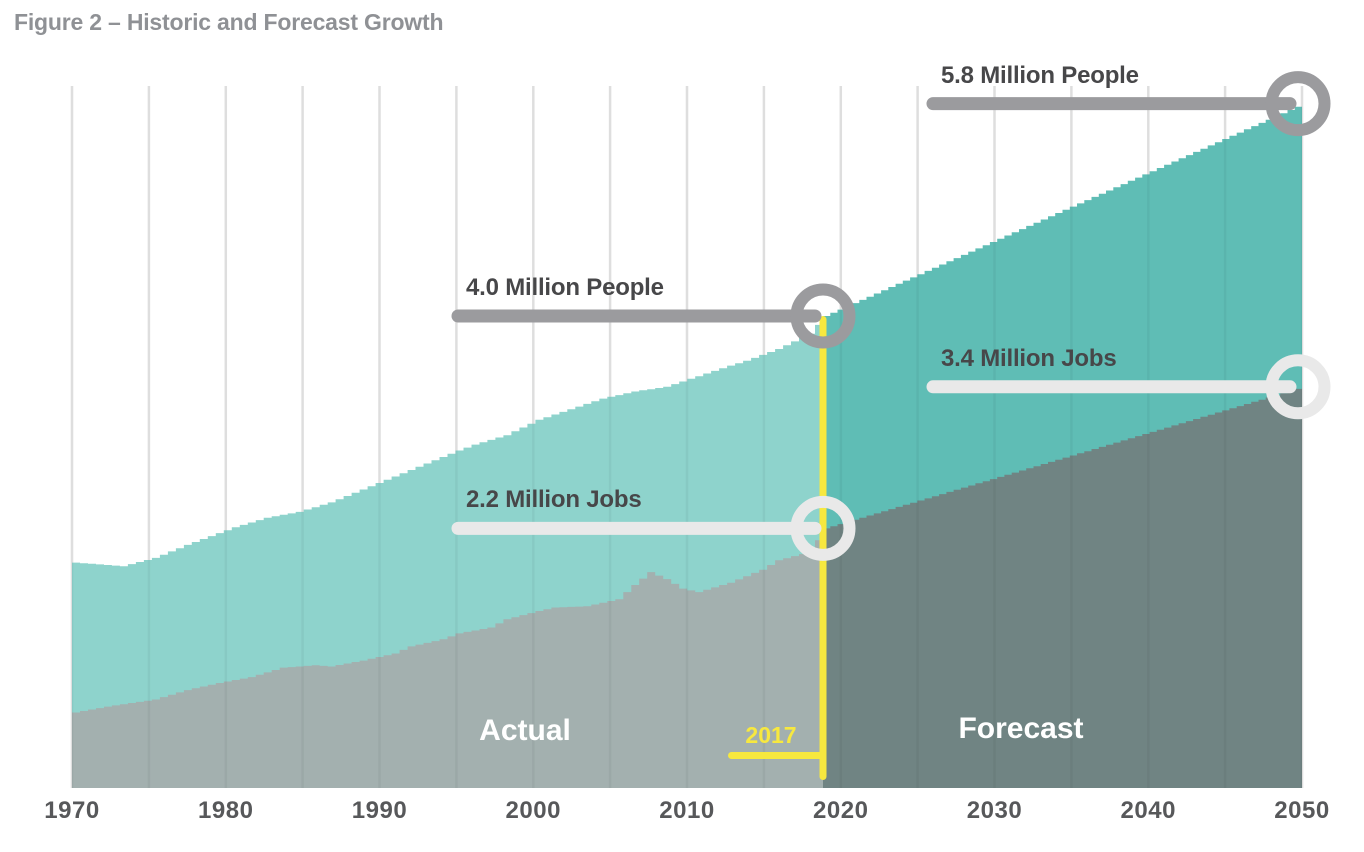 This screenshot has width=1364, height=852. Describe the element at coordinates (554, 500) in the screenshot. I see `annotation-label: 2.2 Million Jobs` at that location.